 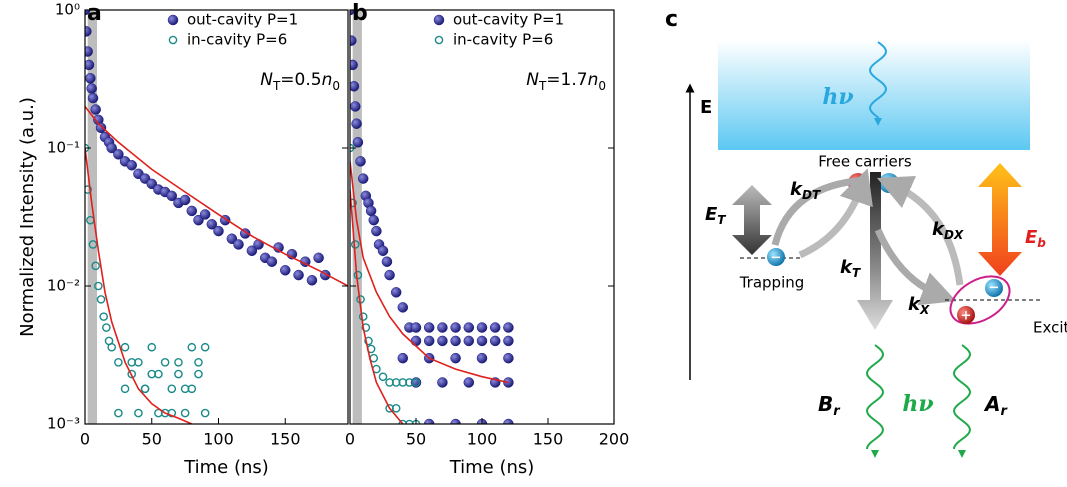 I want to click on x-axis-title: Time (ns), so click(x=226, y=467).